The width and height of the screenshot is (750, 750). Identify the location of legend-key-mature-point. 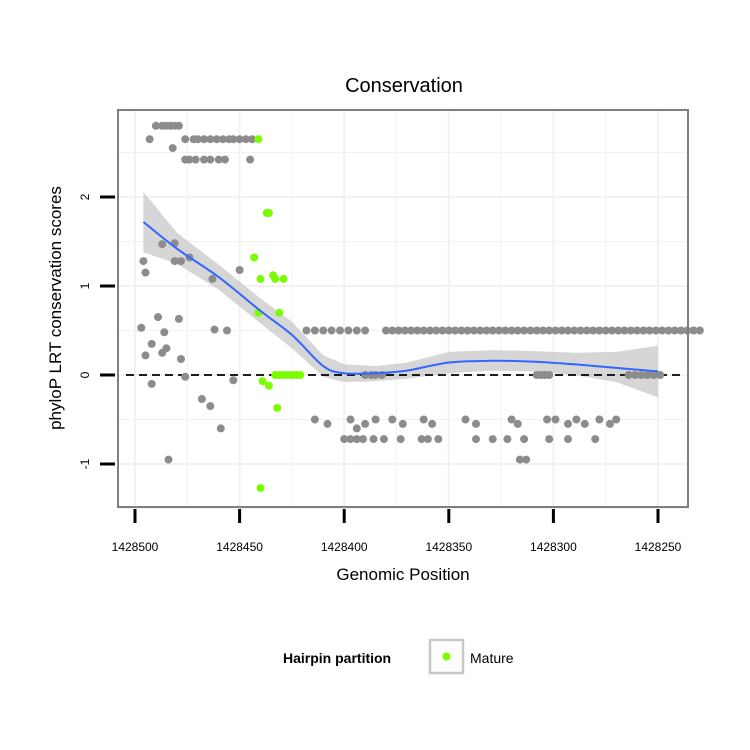
(446, 656).